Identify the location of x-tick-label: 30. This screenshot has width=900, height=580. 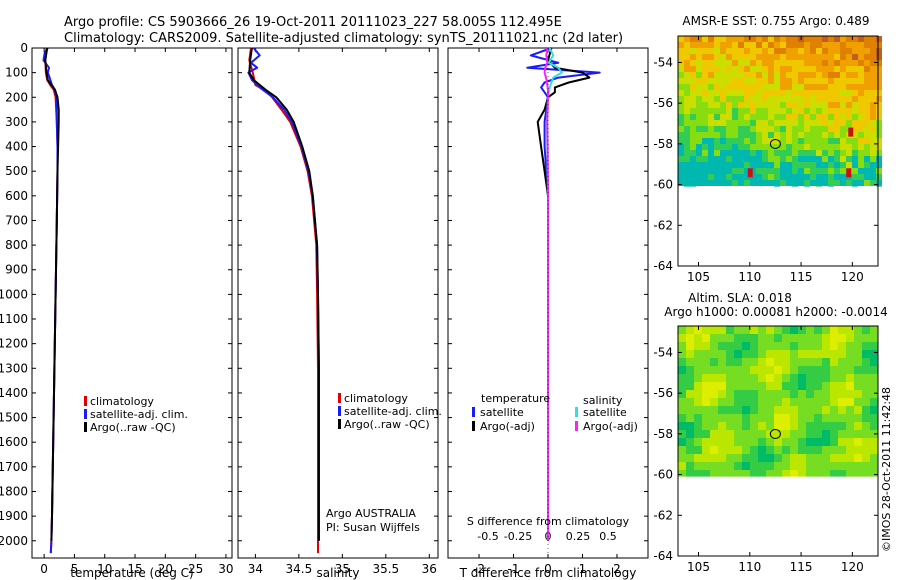
(225, 569).